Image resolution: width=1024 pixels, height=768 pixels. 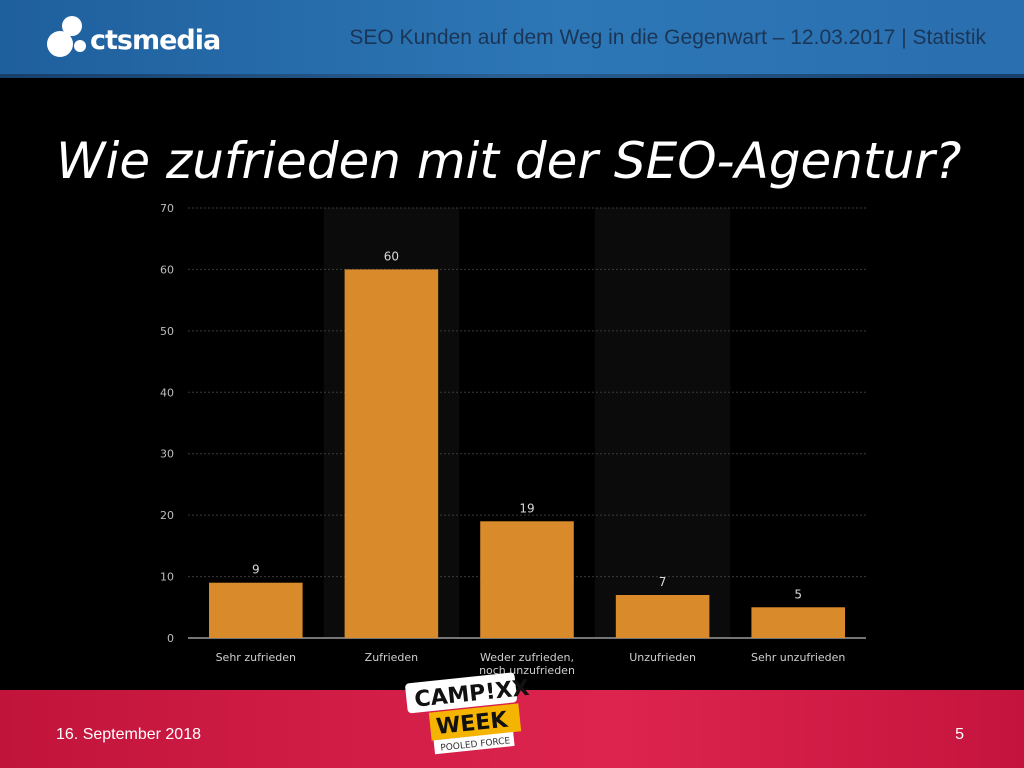 What do you see at coordinates (526, 508) in the screenshot?
I see `data-label: 19` at bounding box center [526, 508].